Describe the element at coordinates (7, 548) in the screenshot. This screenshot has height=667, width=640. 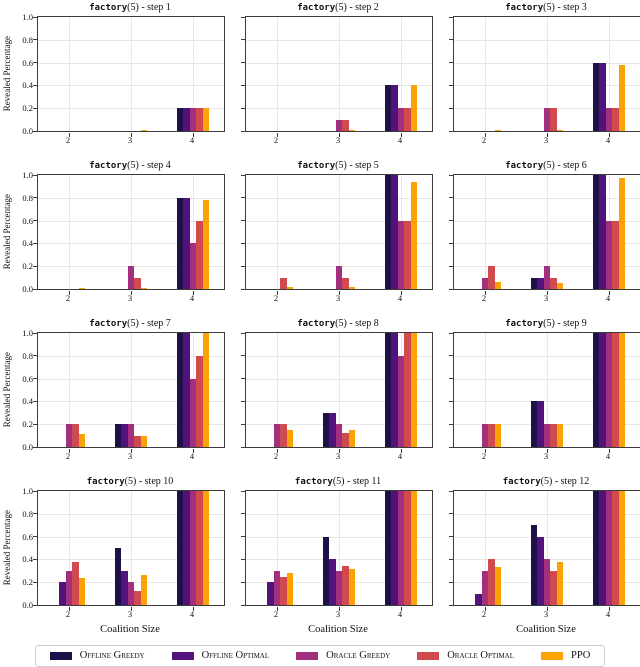
I see `y-axis-label: Revealed Percentage` at that location.